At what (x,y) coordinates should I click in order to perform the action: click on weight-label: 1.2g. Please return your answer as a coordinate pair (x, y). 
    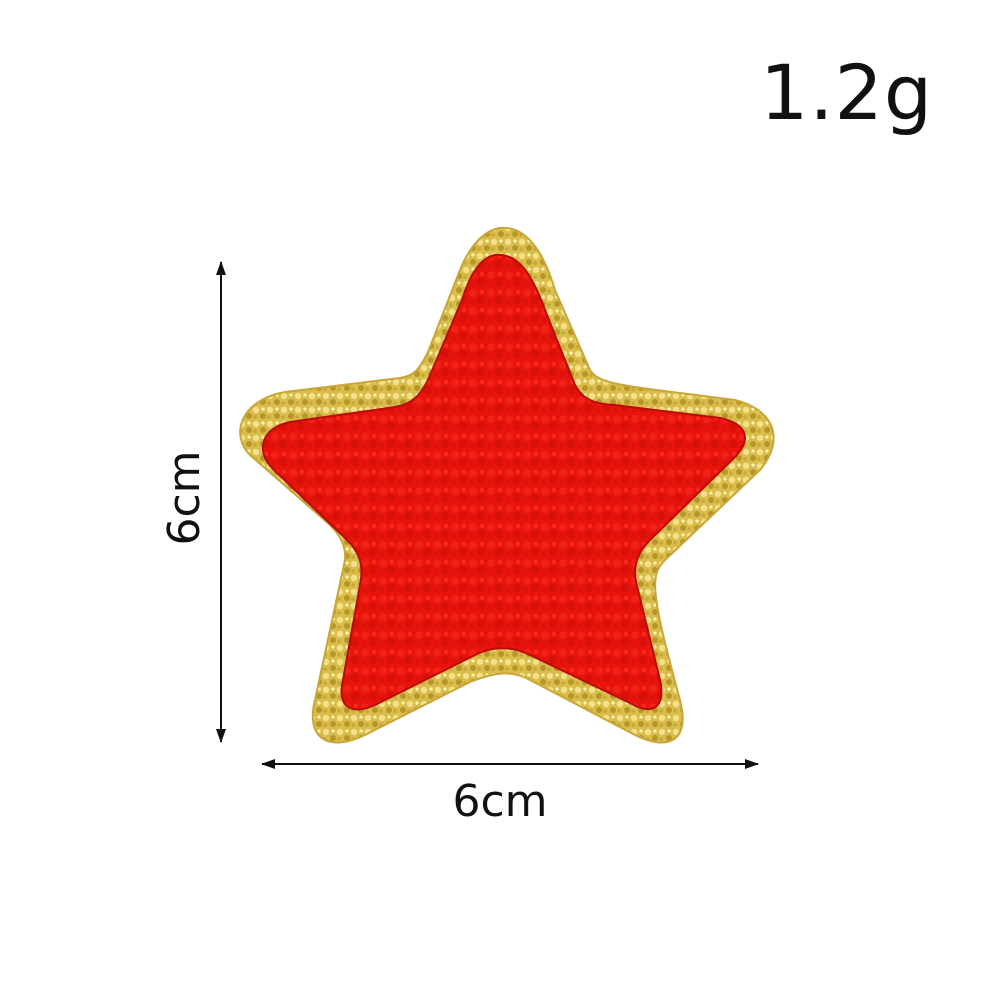
    Looking at the image, I should click on (847, 92).